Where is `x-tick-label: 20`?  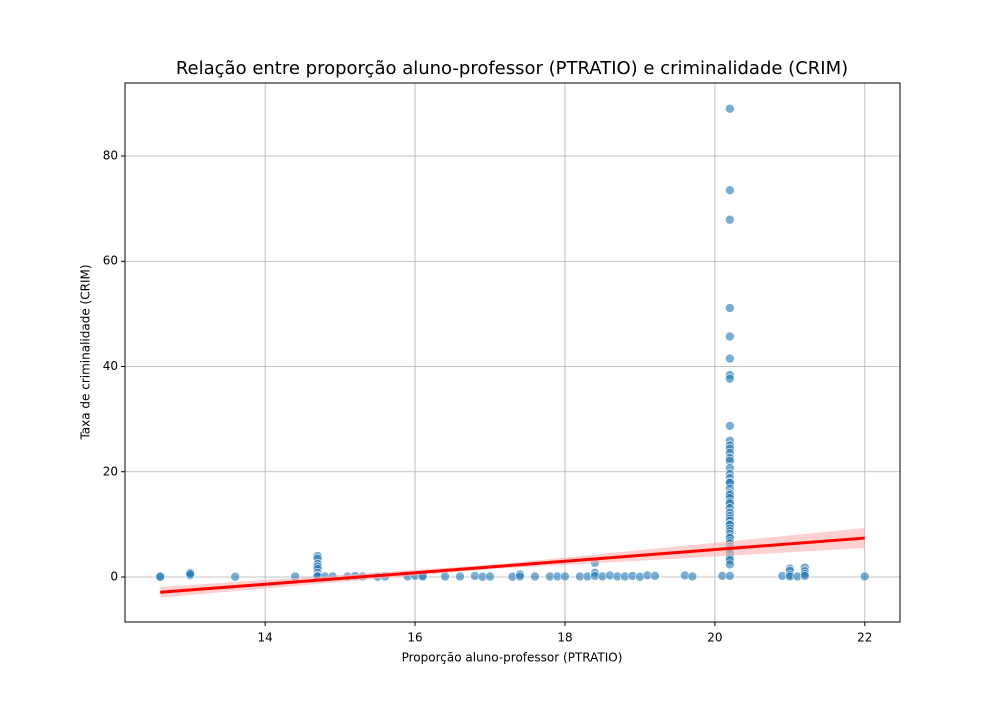 x-tick-label: 20 is located at coordinates (714, 638).